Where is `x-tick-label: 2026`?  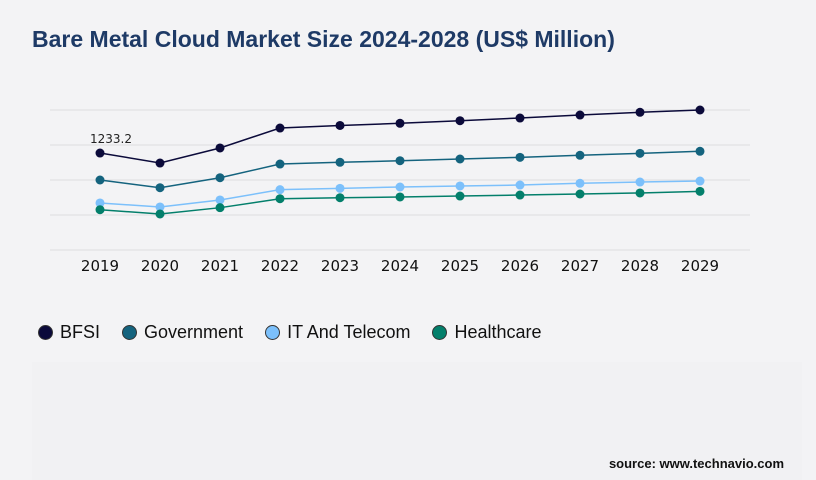 x-tick-label: 2026 is located at coordinates (520, 266).